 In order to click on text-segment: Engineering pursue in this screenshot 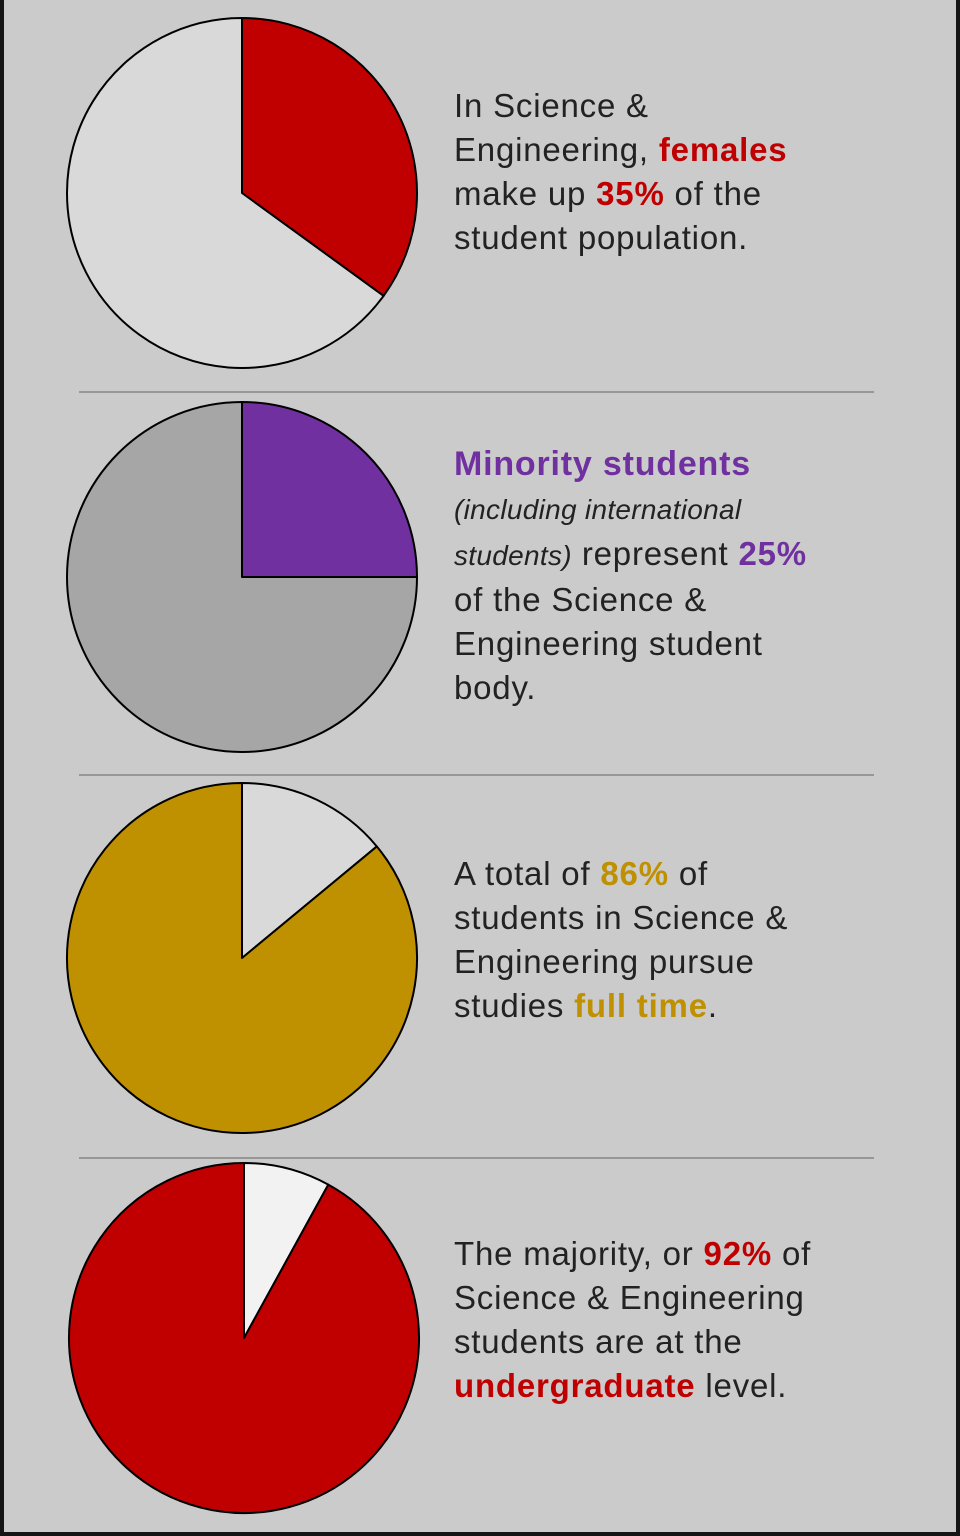, I will do `click(604, 961)`.